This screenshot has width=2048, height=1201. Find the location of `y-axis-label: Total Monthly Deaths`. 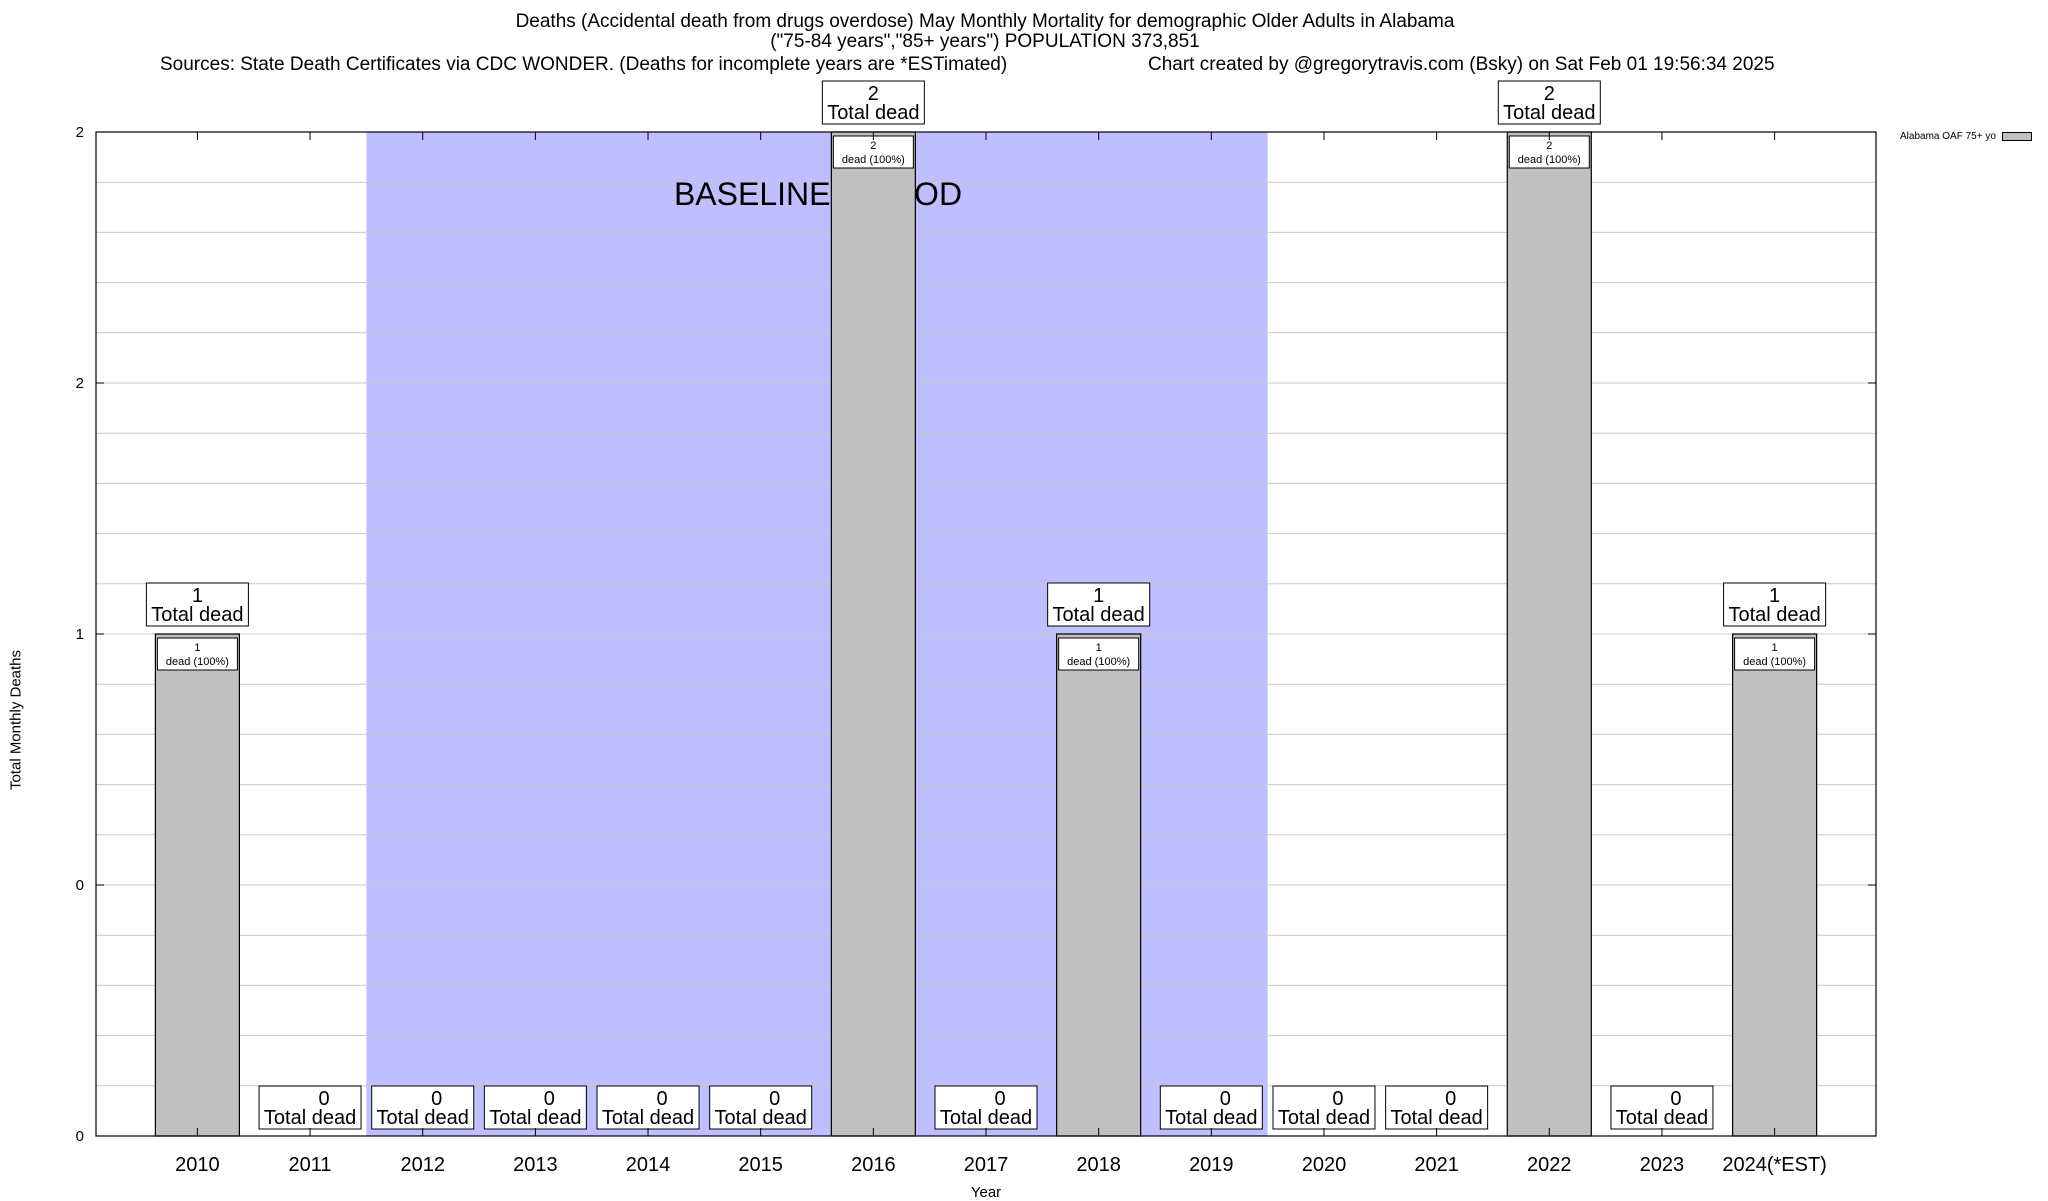

y-axis-label: Total Monthly Deaths is located at coordinates (16, 720).